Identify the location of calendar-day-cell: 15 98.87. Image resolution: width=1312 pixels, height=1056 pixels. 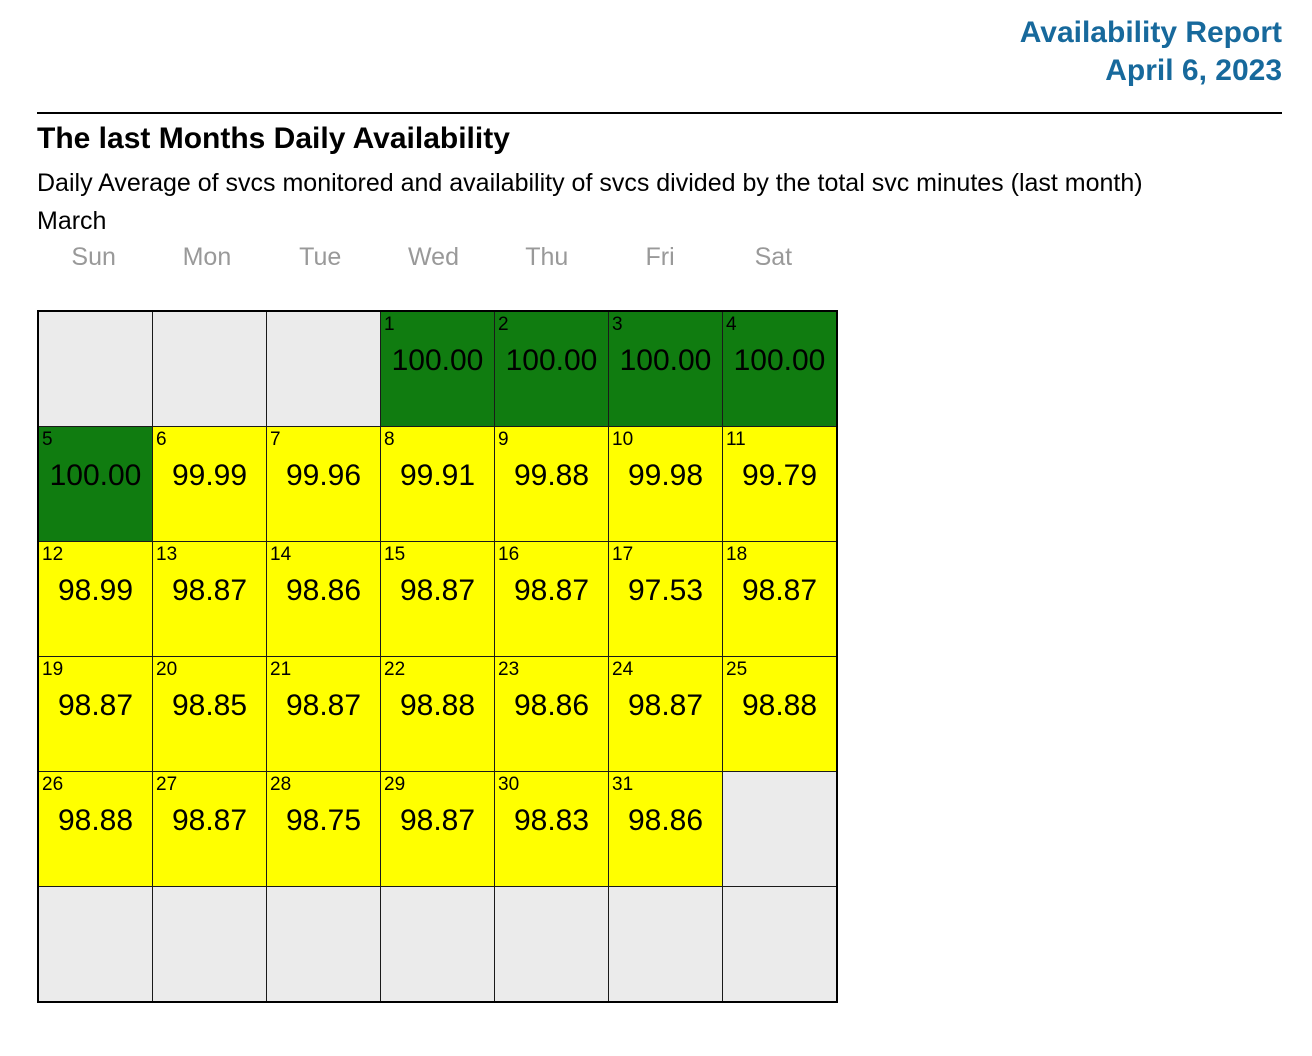
(437, 599).